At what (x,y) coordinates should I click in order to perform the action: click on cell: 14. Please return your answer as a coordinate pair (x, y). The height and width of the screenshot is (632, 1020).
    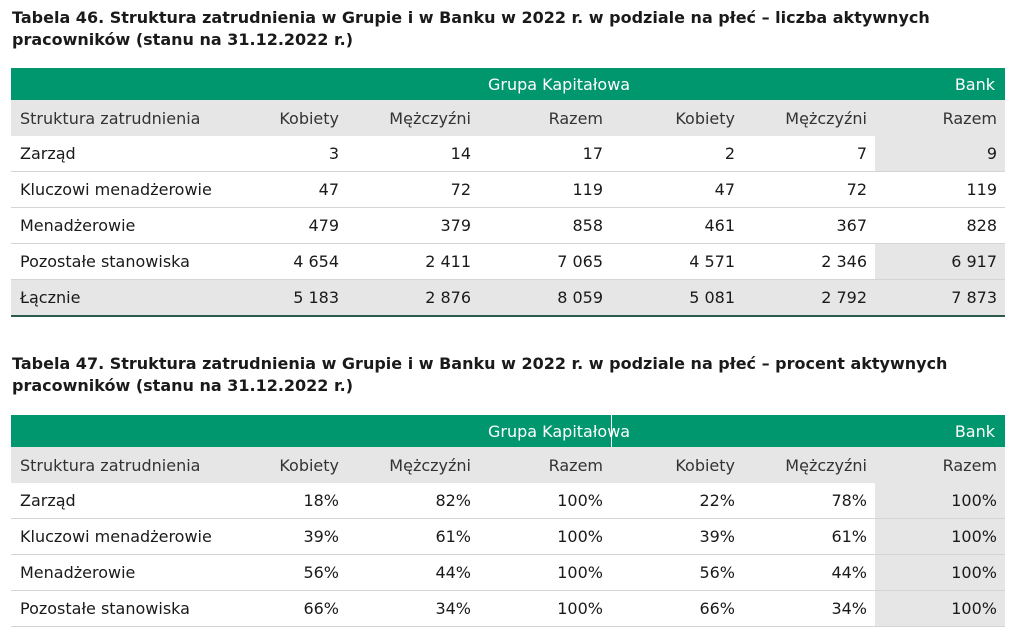
    Looking at the image, I should click on (413, 154).